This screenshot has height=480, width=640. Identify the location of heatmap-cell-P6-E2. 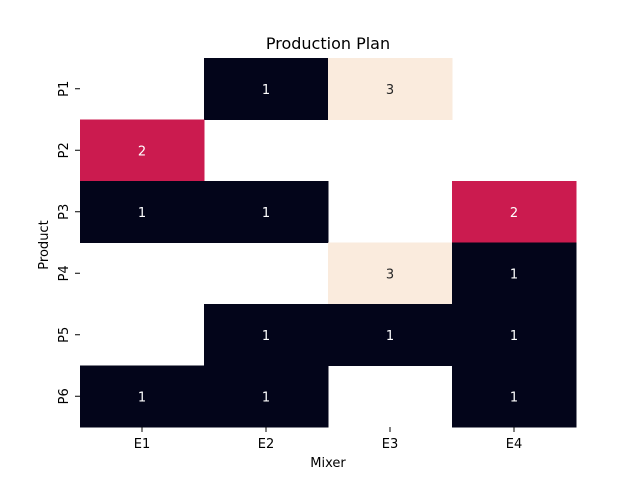
(266, 396).